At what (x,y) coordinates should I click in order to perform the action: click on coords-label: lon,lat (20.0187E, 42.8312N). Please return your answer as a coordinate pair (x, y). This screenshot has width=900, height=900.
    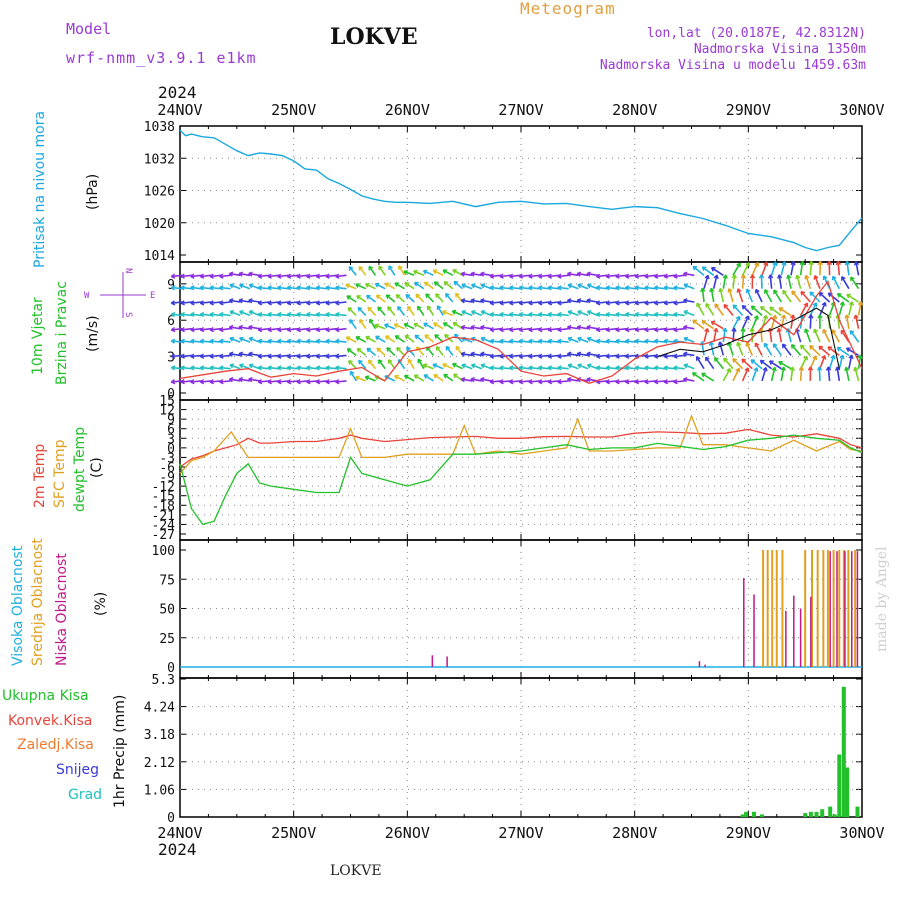
    Looking at the image, I should click on (756, 33).